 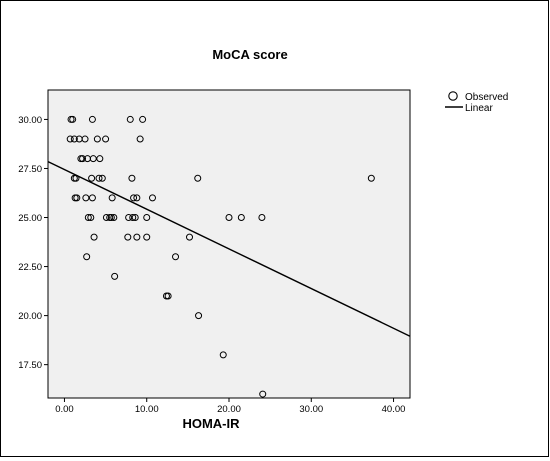 What do you see at coordinates (211, 423) in the screenshot?
I see `x-axis-label: HOMA-IR` at bounding box center [211, 423].